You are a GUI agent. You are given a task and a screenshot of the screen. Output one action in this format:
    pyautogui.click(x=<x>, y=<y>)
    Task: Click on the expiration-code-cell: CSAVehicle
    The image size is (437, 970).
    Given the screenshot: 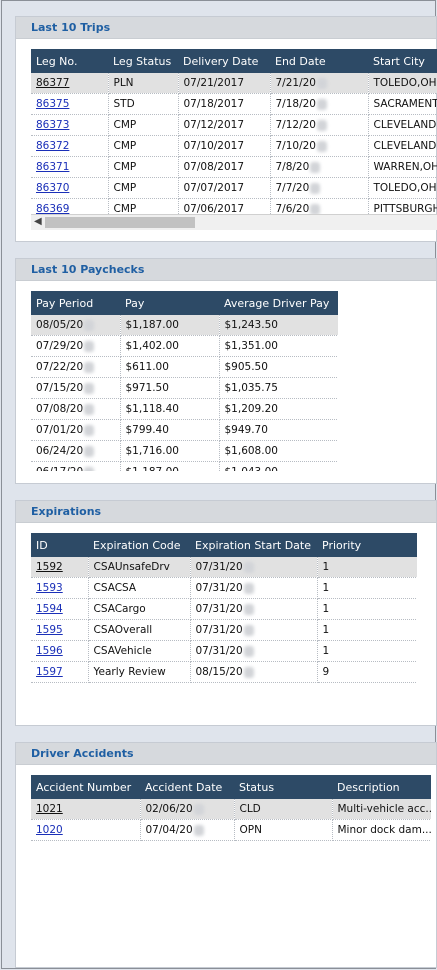 What is the action you would take?
    pyautogui.click(x=139, y=651)
    